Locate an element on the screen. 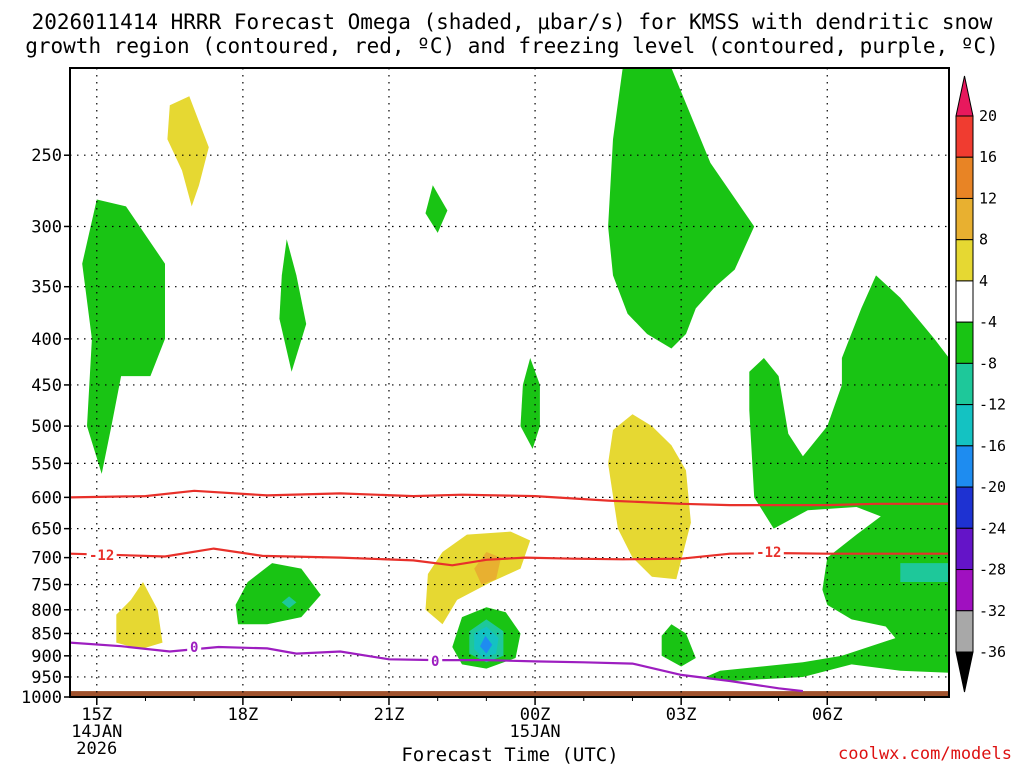 The height and width of the screenshot is (768, 1024). y-tick-label: 350 is located at coordinates (46, 288).